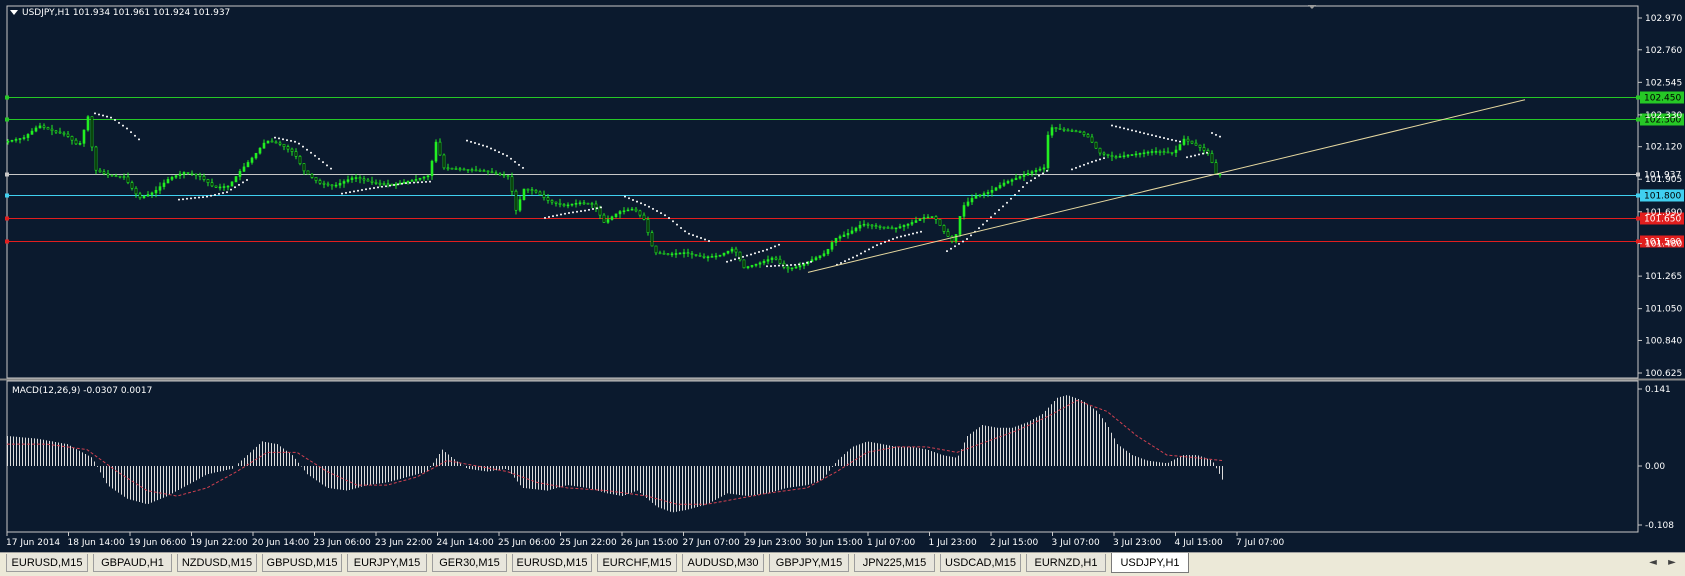 Image resolution: width=1685 pixels, height=576 pixels. I want to click on macd-tick-label: 0.00, so click(1655, 467).